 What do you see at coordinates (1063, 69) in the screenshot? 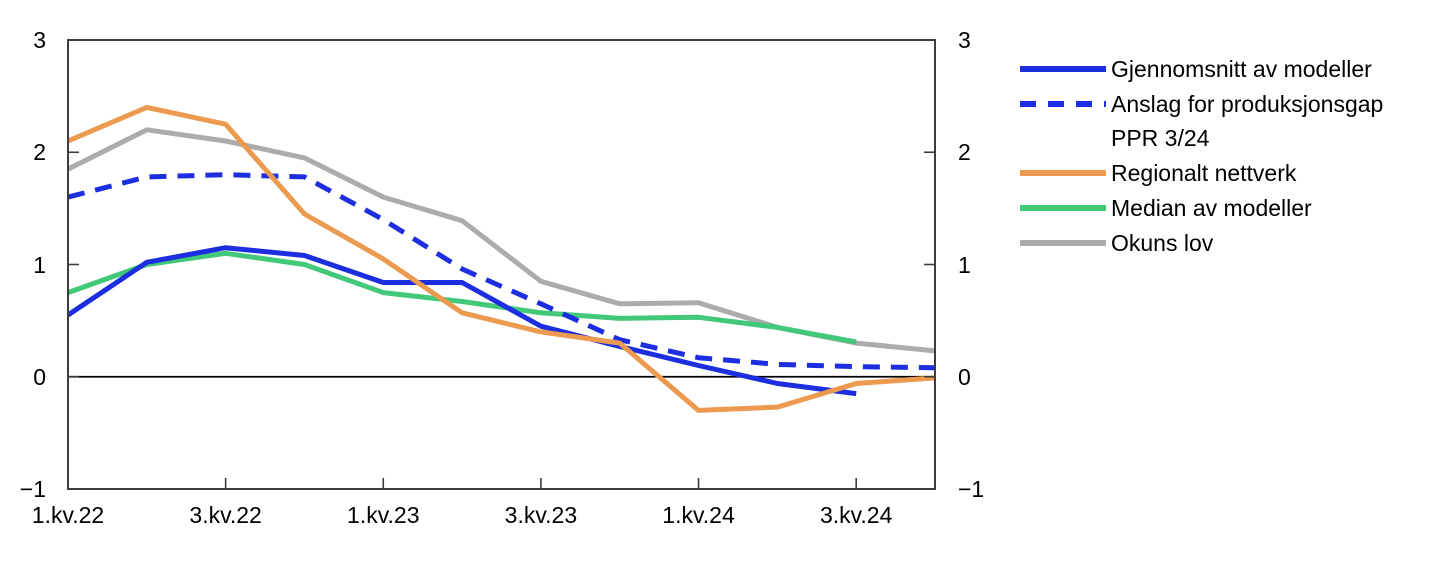
I see `legend-swatch-blue-solid-line` at bounding box center [1063, 69].